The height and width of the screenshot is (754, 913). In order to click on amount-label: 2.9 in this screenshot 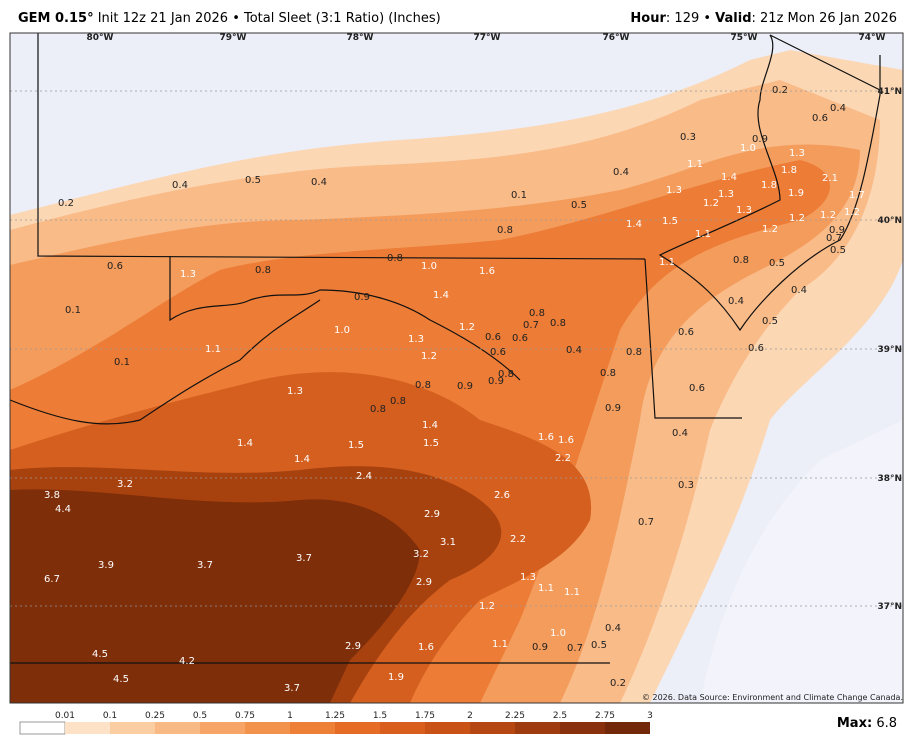, I will do `click(424, 582)`.